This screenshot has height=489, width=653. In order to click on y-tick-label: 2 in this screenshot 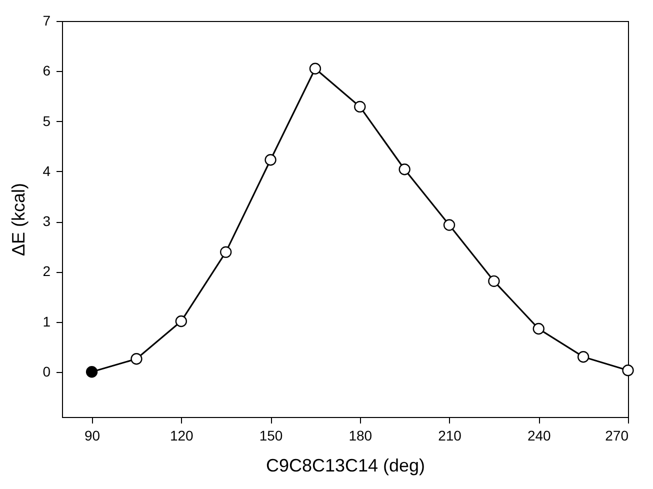, I will do `click(46, 271)`.